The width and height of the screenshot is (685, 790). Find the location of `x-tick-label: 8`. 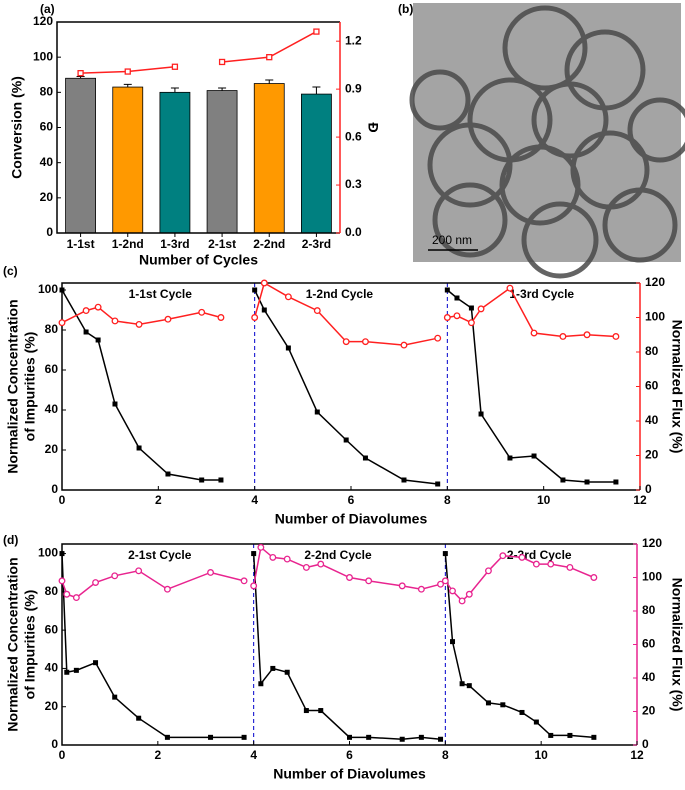

x-tick-label: 8 is located at coordinates (445, 755).